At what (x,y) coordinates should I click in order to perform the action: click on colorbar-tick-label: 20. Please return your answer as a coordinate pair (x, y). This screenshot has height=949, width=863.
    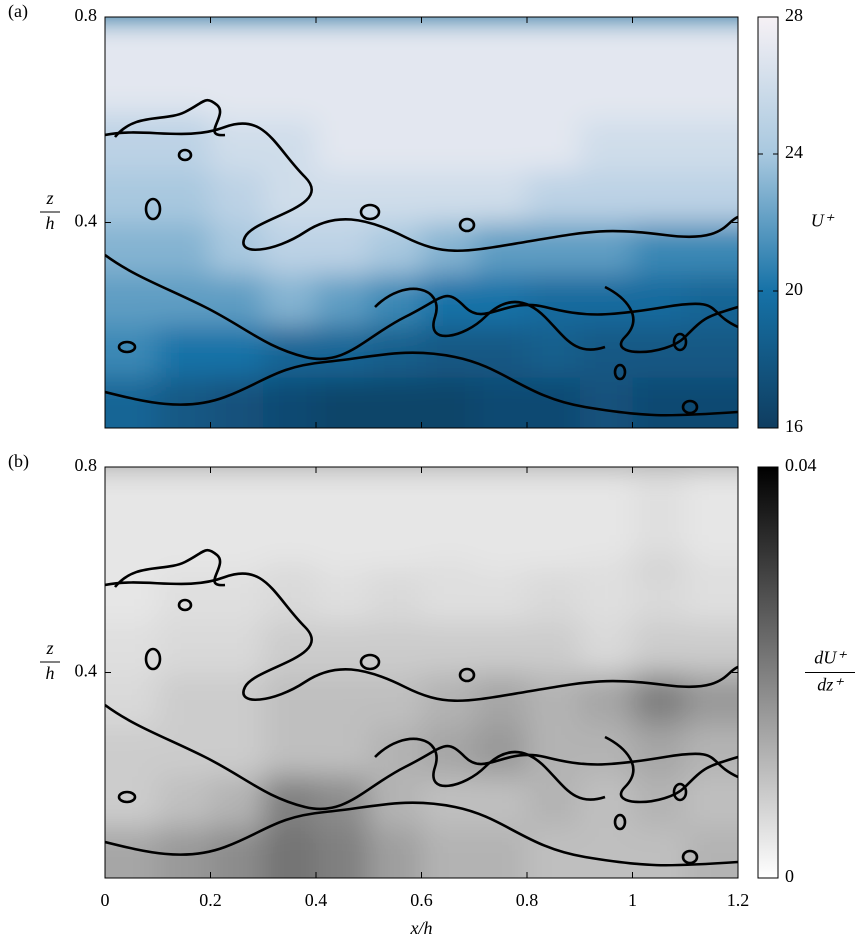
    Looking at the image, I should click on (794, 289).